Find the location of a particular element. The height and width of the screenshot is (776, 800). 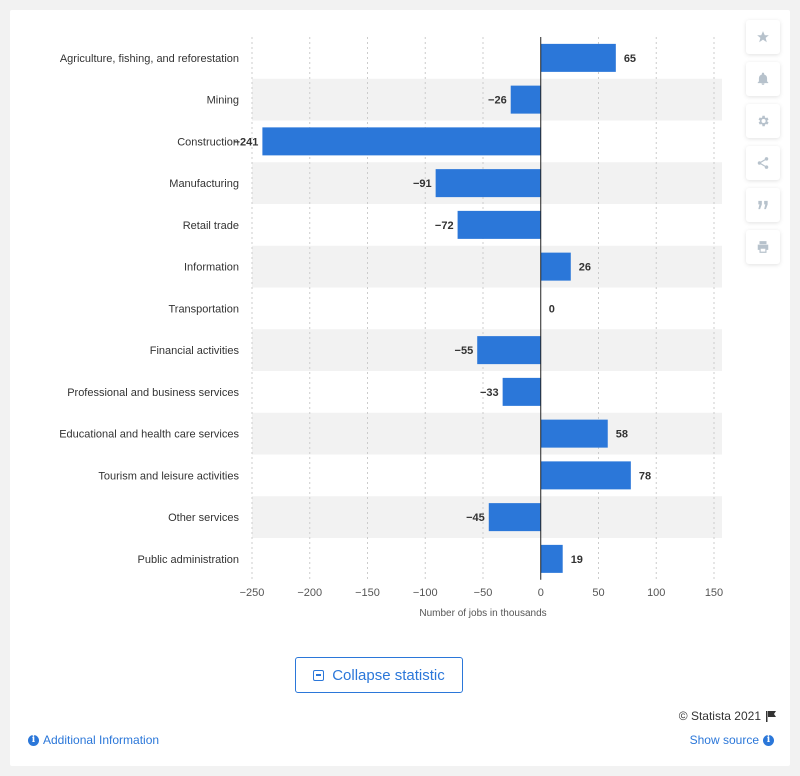

show-source-link: Show source i is located at coordinates (732, 740).